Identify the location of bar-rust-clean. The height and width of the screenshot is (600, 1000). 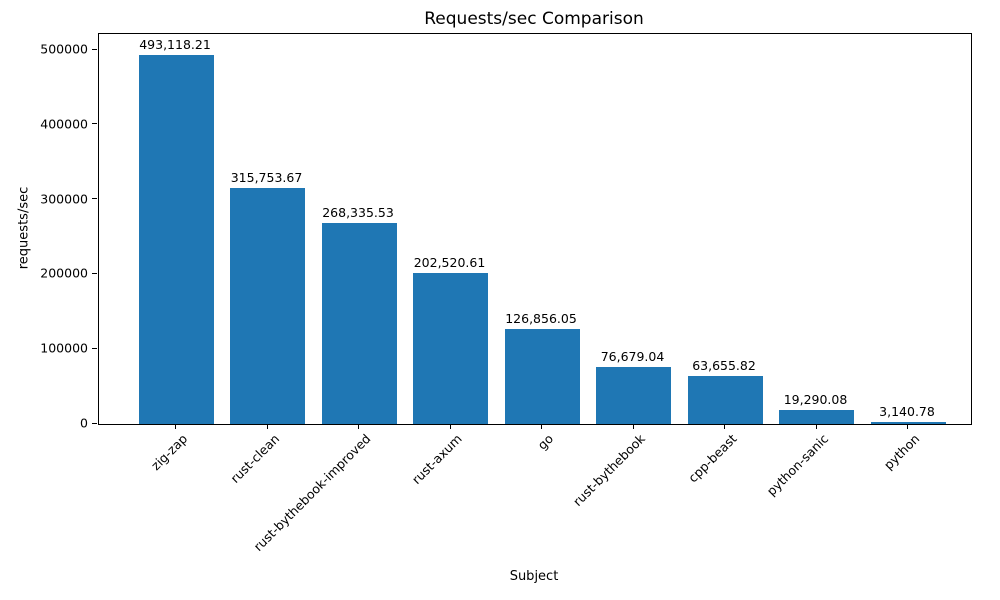
(267, 305).